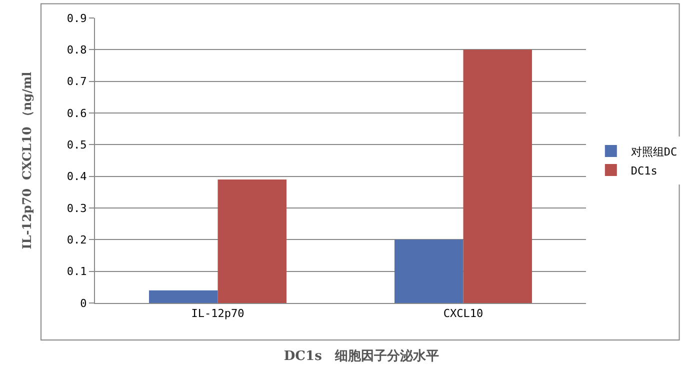  I want to click on y-tick-label: 0.8, so click(76, 50).